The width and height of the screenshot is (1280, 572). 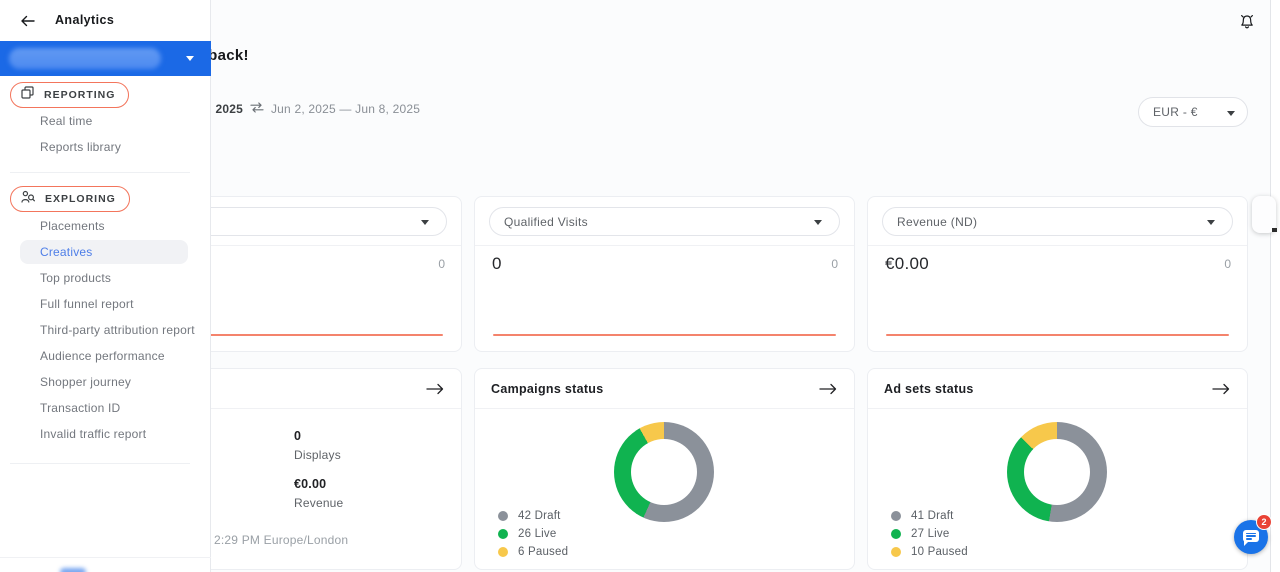 I want to click on user-avatar, so click(x=73, y=570).